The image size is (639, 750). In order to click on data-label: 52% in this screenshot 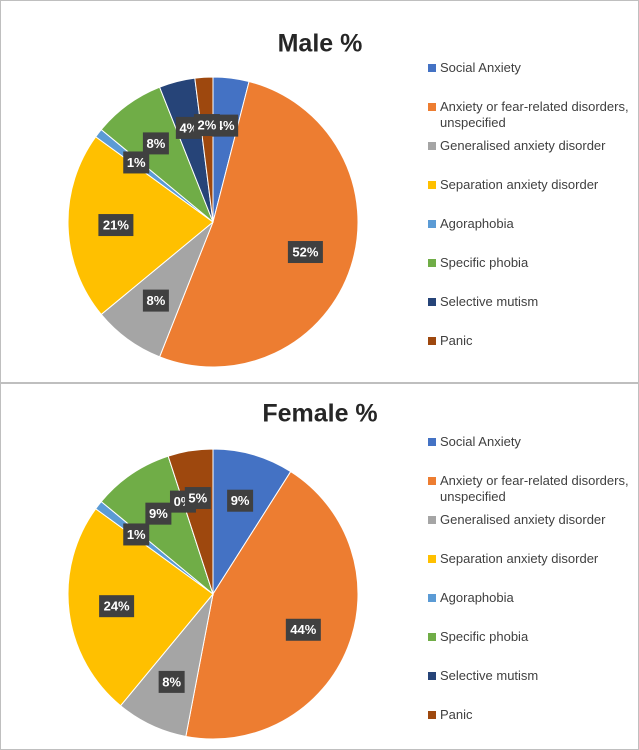, I will do `click(305, 251)`.